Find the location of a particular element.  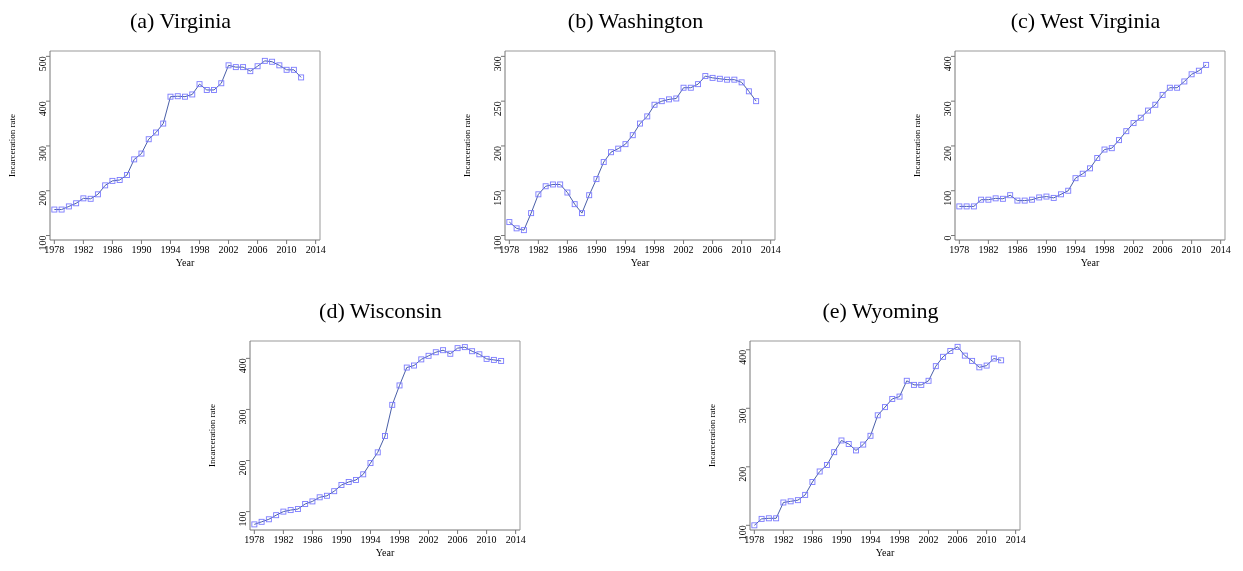

y-tick-label: 150 is located at coordinates (497, 198).